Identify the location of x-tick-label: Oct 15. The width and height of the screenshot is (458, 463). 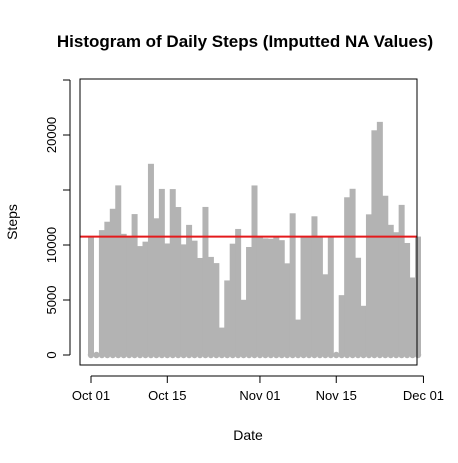
(167, 395).